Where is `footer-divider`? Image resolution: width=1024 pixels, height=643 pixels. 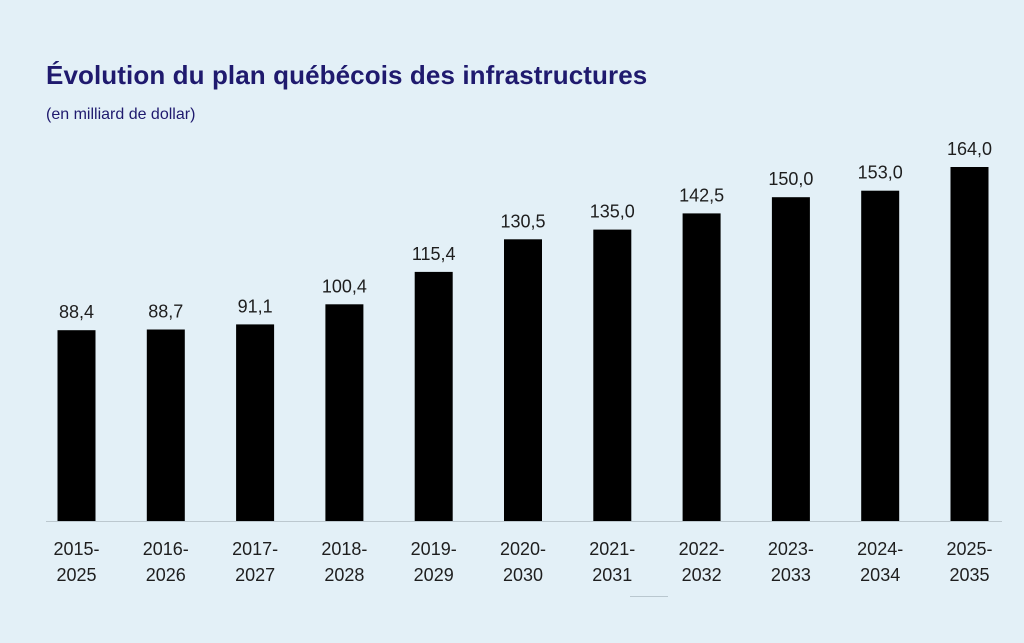
footer-divider is located at coordinates (649, 596).